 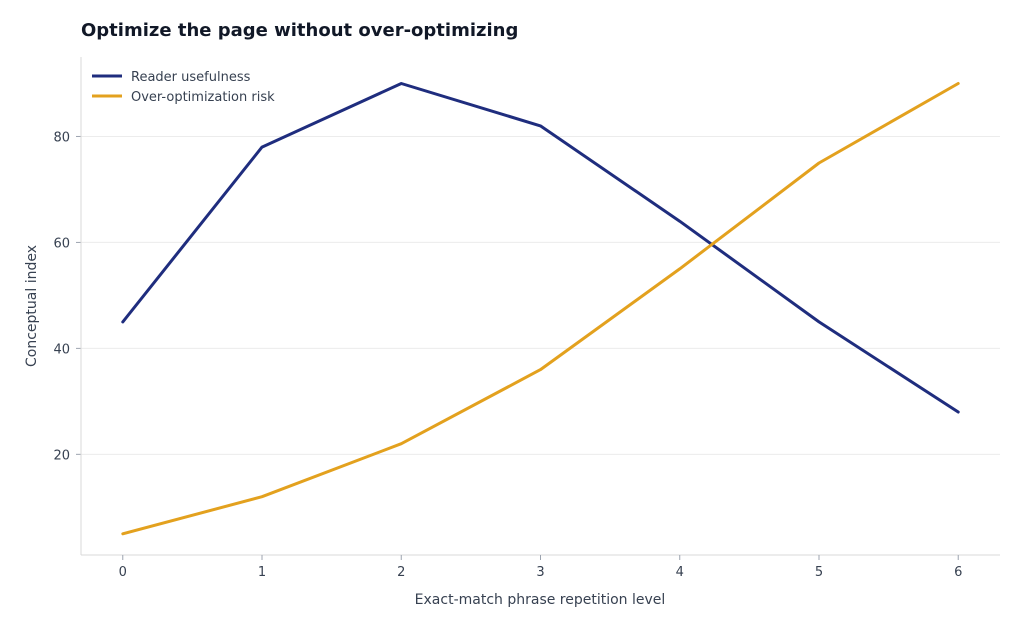 What do you see at coordinates (958, 572) in the screenshot?
I see `x-tick-label: 6` at bounding box center [958, 572].